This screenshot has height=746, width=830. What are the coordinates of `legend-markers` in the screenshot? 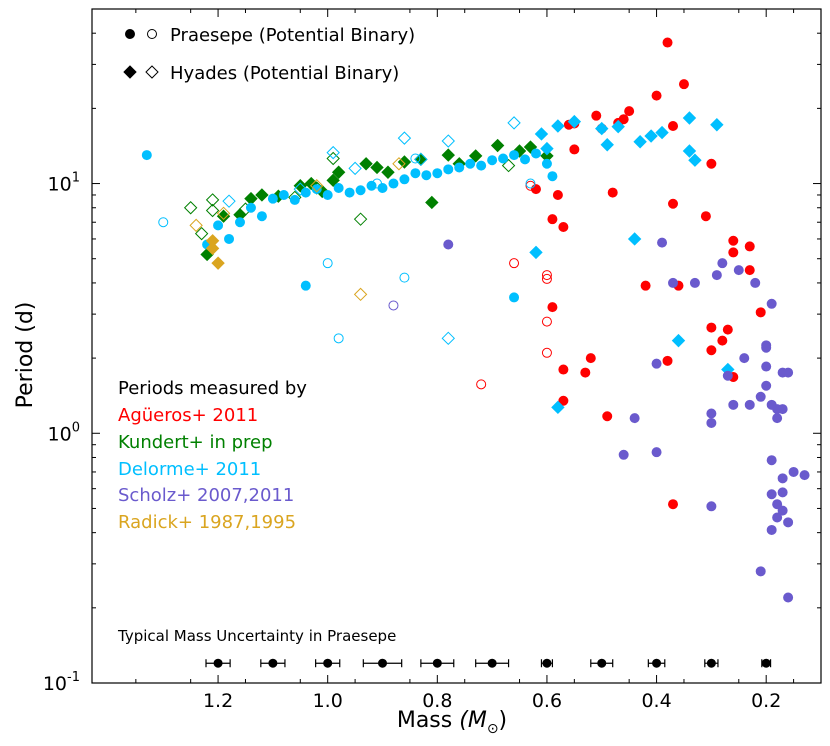 It's located at (141, 54).